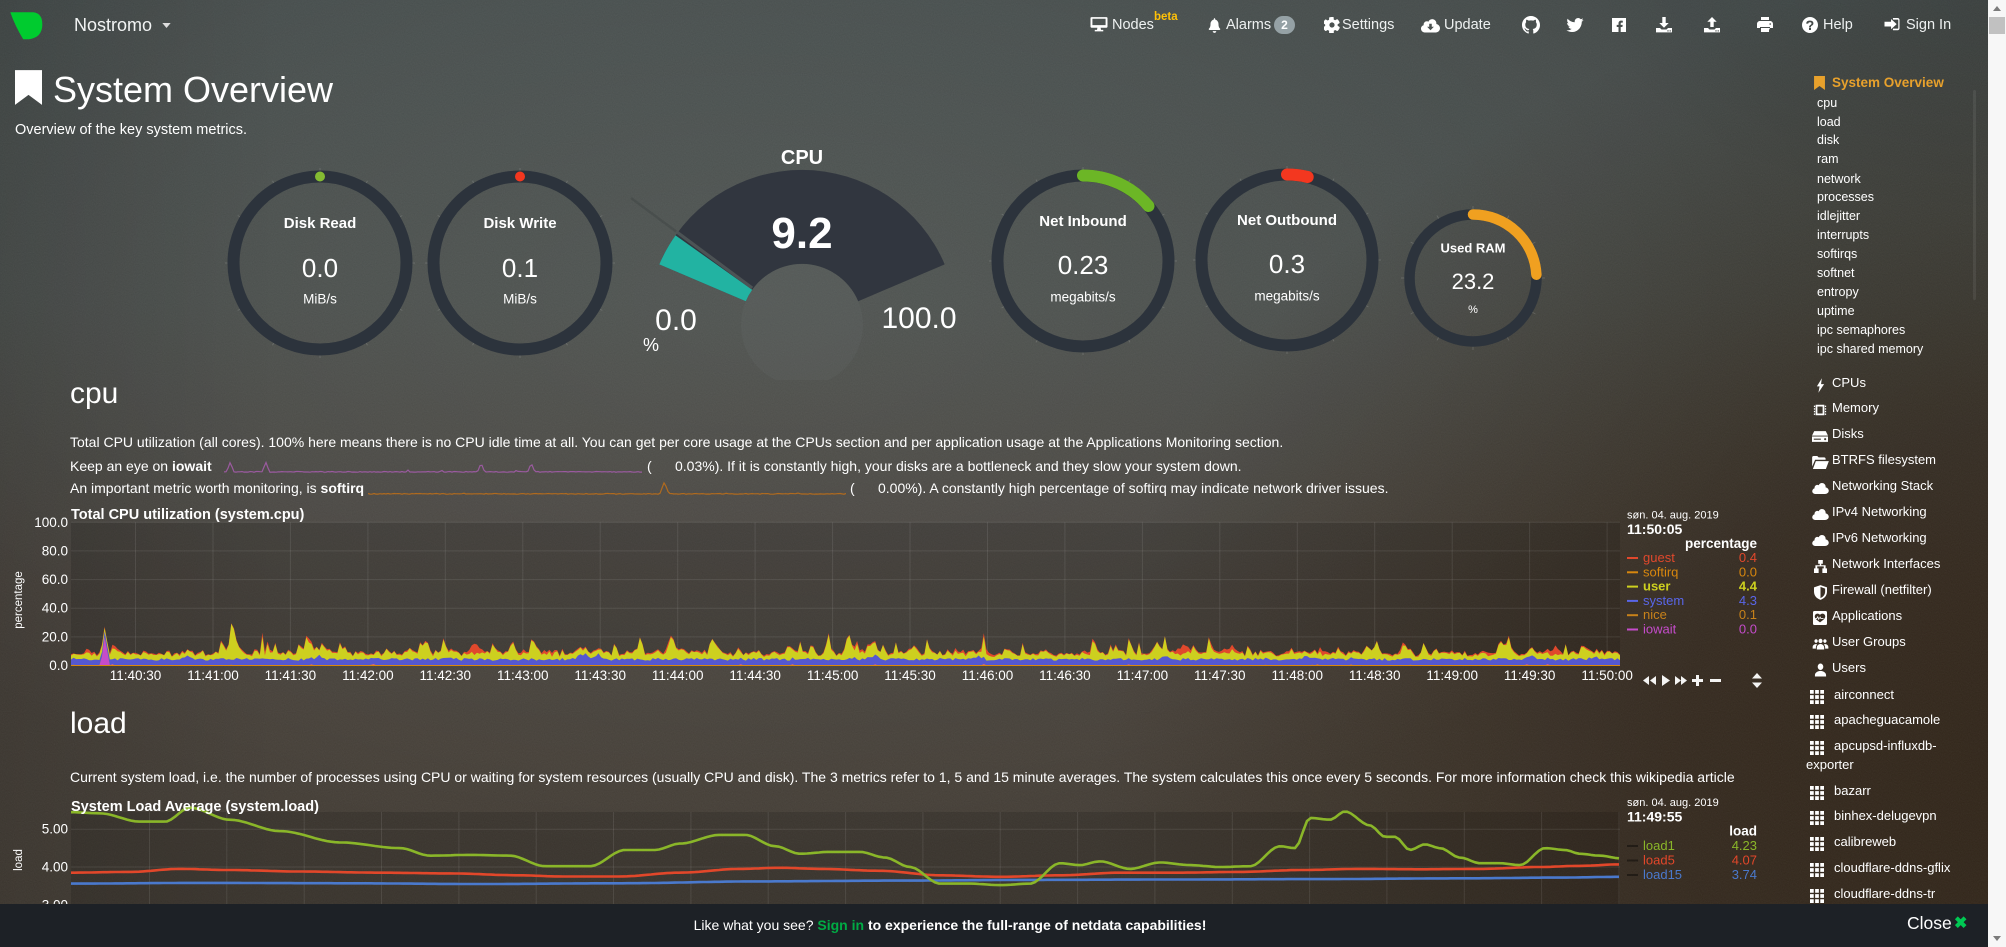  What do you see at coordinates (291, 675) in the screenshot?
I see `svg-text: 11:41:30` at bounding box center [291, 675].